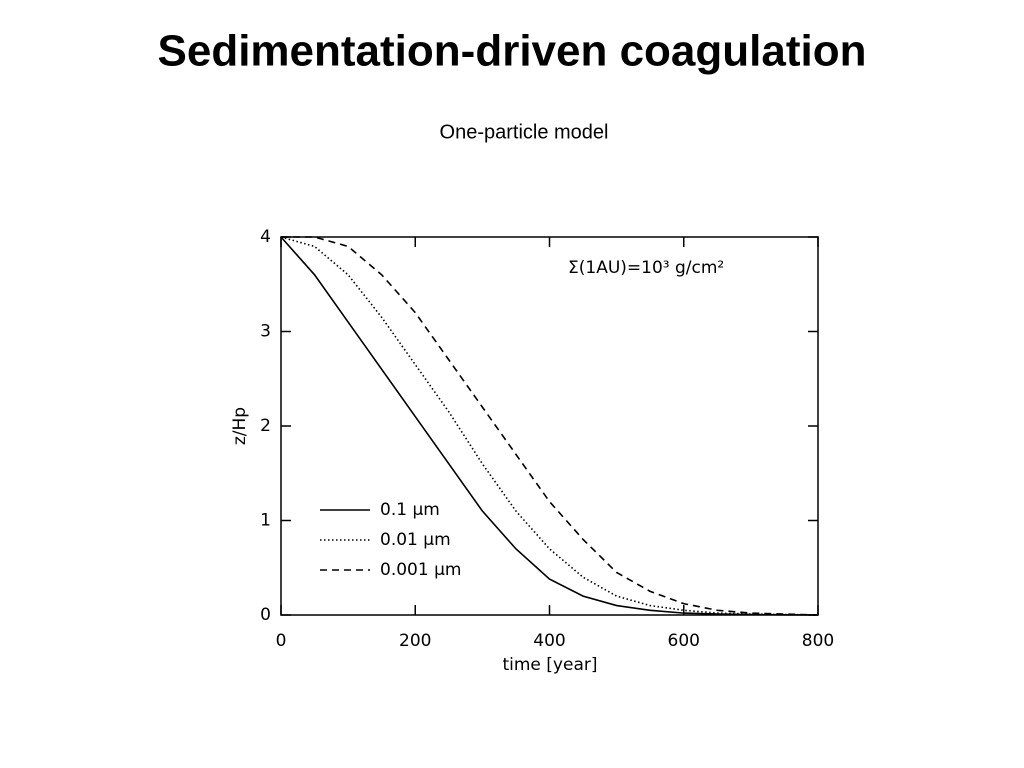 Image resolution: width=1024 pixels, height=768 pixels. Describe the element at coordinates (265, 237) in the screenshot. I see `y-tick-label: 4` at that location.